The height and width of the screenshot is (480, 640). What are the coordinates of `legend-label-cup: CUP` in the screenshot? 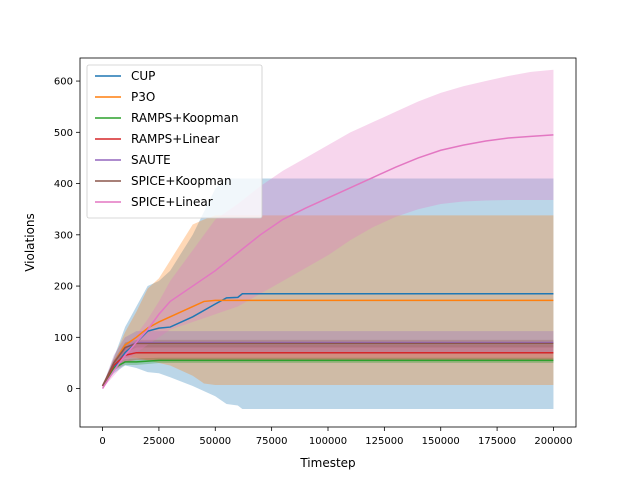 It's located at (143, 76).